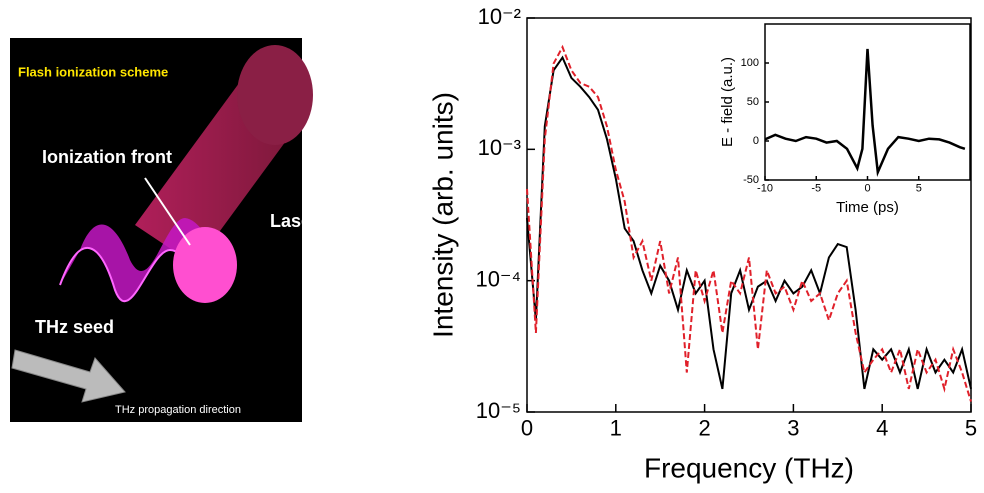 This screenshot has height=493, width=984. Describe the element at coordinates (749, 467) in the screenshot. I see `x-axis-label: Frequency (THz)` at that location.